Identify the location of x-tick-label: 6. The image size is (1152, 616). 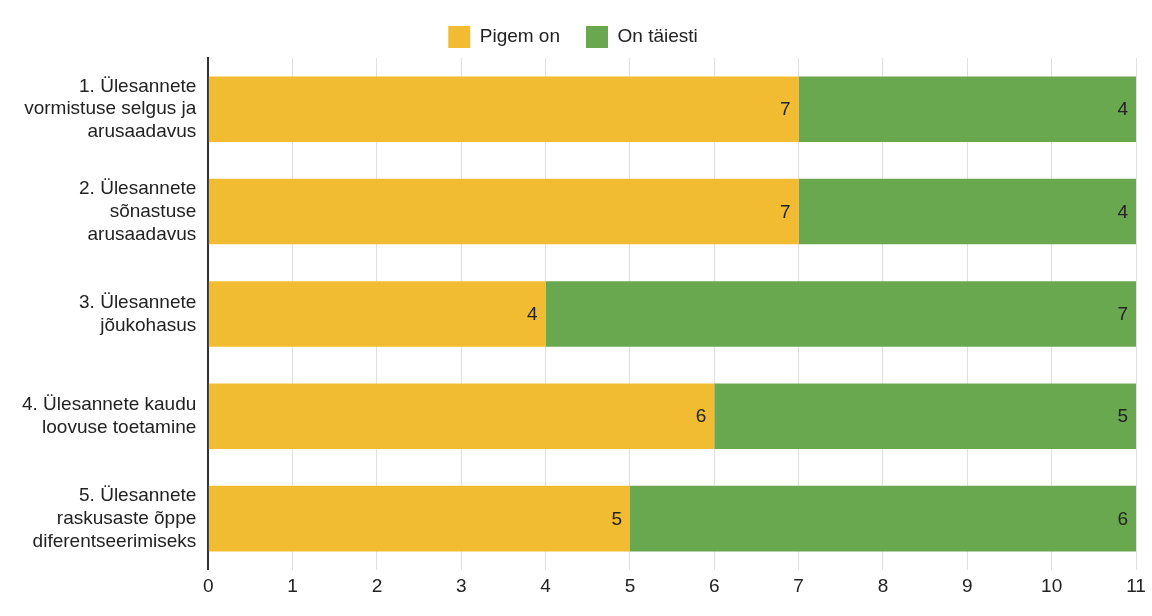
(714, 586).